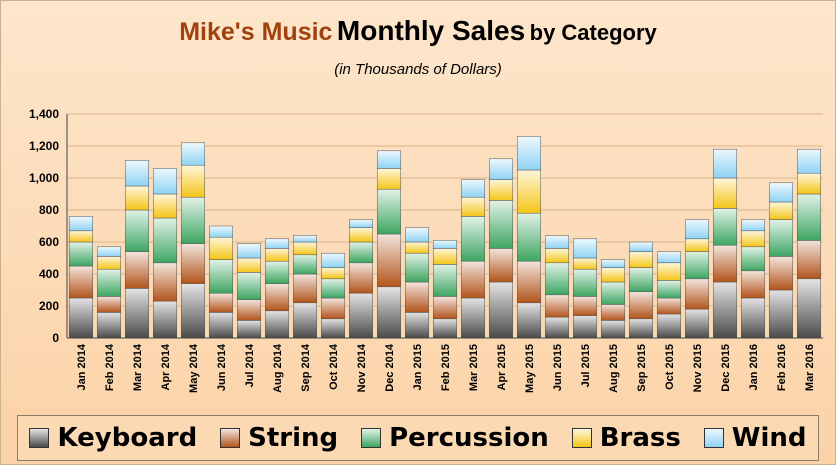 Image resolution: width=836 pixels, height=465 pixels. What do you see at coordinates (230, 438) in the screenshot?
I see `legend-swatch` at bounding box center [230, 438].